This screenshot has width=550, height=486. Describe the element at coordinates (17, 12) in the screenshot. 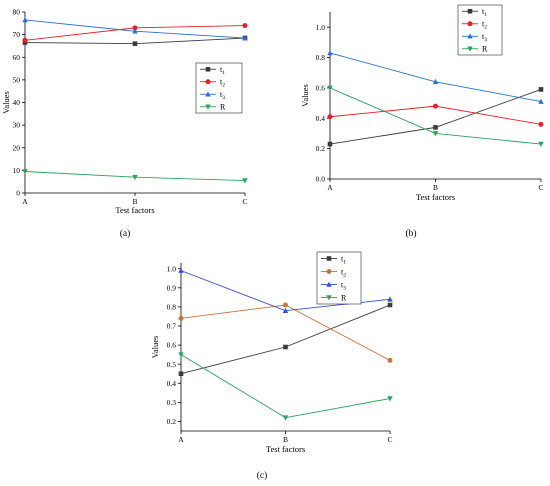

I see `y-tick-label: 80` at that location.